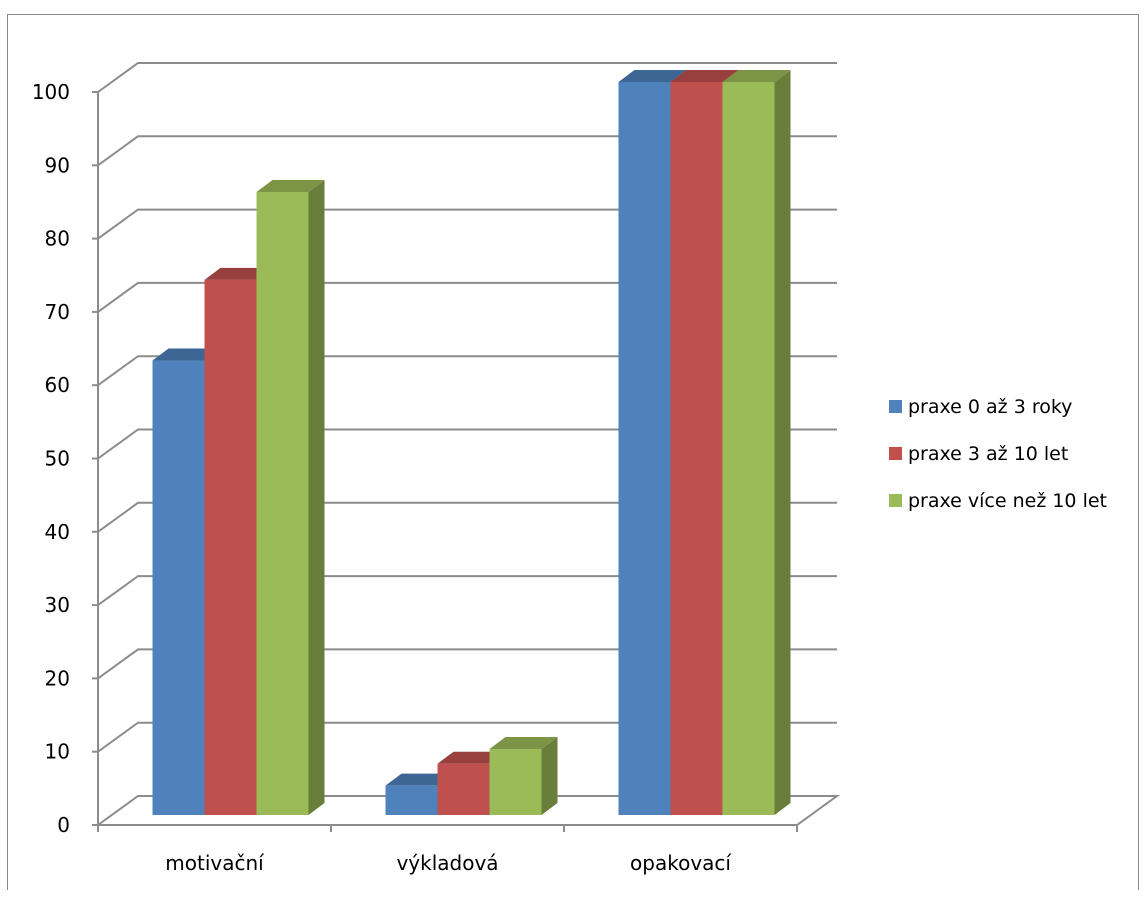 The height and width of the screenshot is (897, 1147). What do you see at coordinates (57, 605) in the screenshot?
I see `y-tick-label: 30` at bounding box center [57, 605].